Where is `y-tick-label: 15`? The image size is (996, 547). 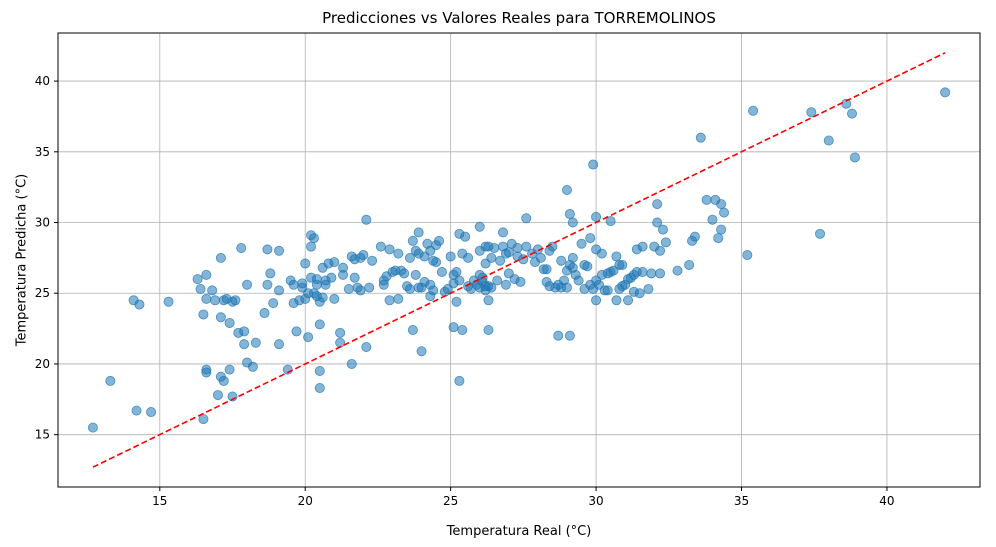 y-tick-label: 15 is located at coordinates (42, 435).